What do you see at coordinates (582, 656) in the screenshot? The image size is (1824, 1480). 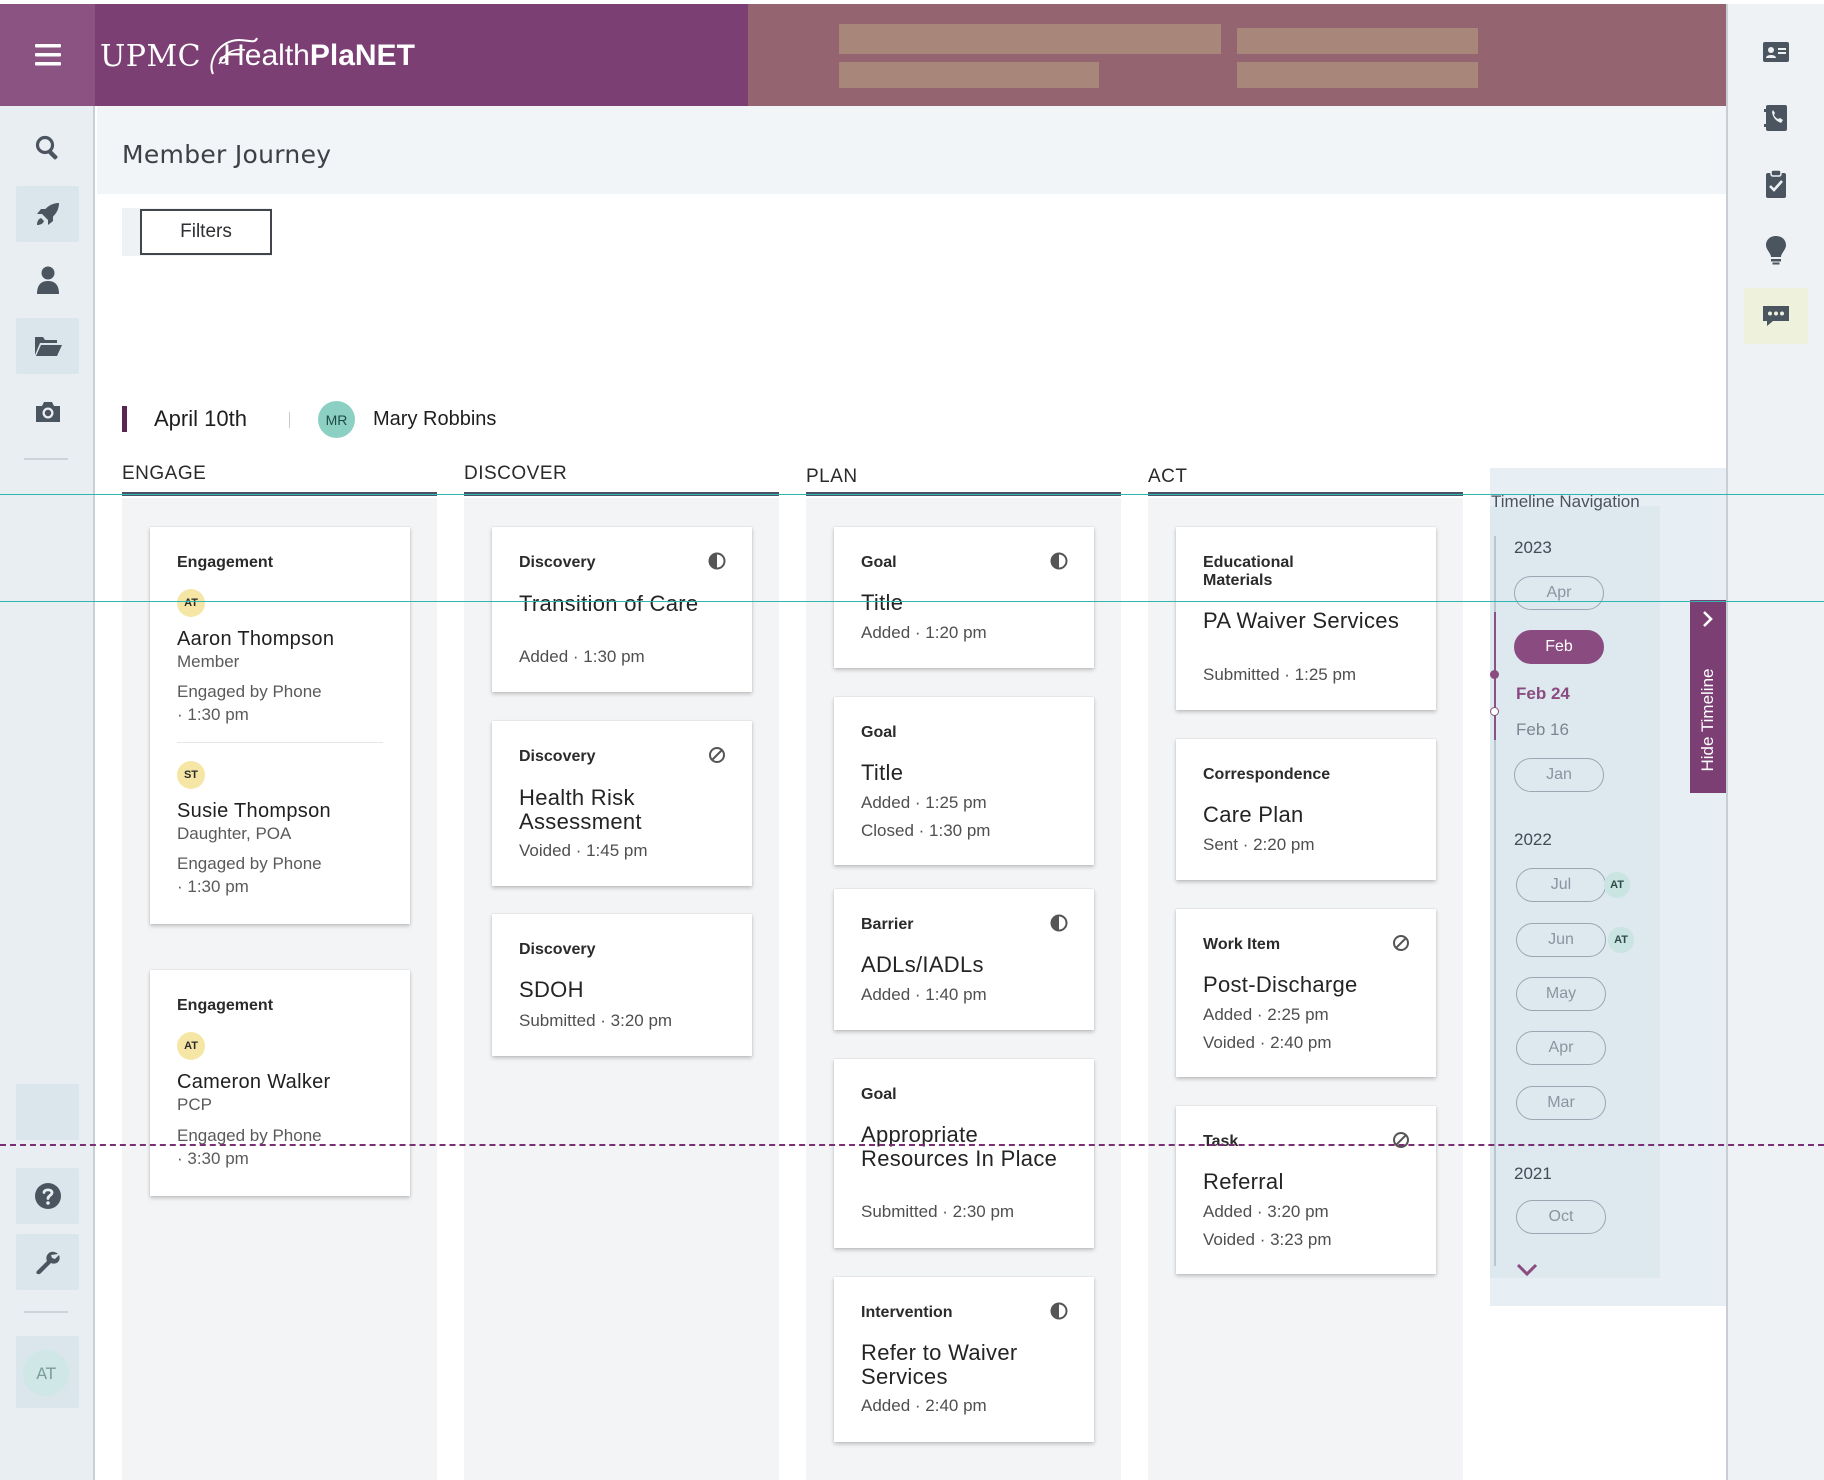 I see `card-meta: Added · 1:30 pm` at bounding box center [582, 656].